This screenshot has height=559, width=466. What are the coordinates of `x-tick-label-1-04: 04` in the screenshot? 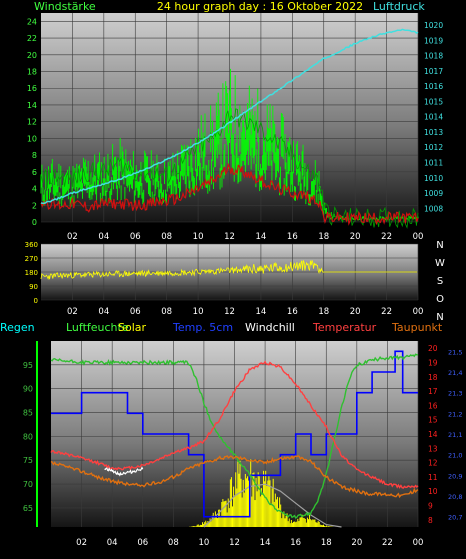 It's located at (103, 312).